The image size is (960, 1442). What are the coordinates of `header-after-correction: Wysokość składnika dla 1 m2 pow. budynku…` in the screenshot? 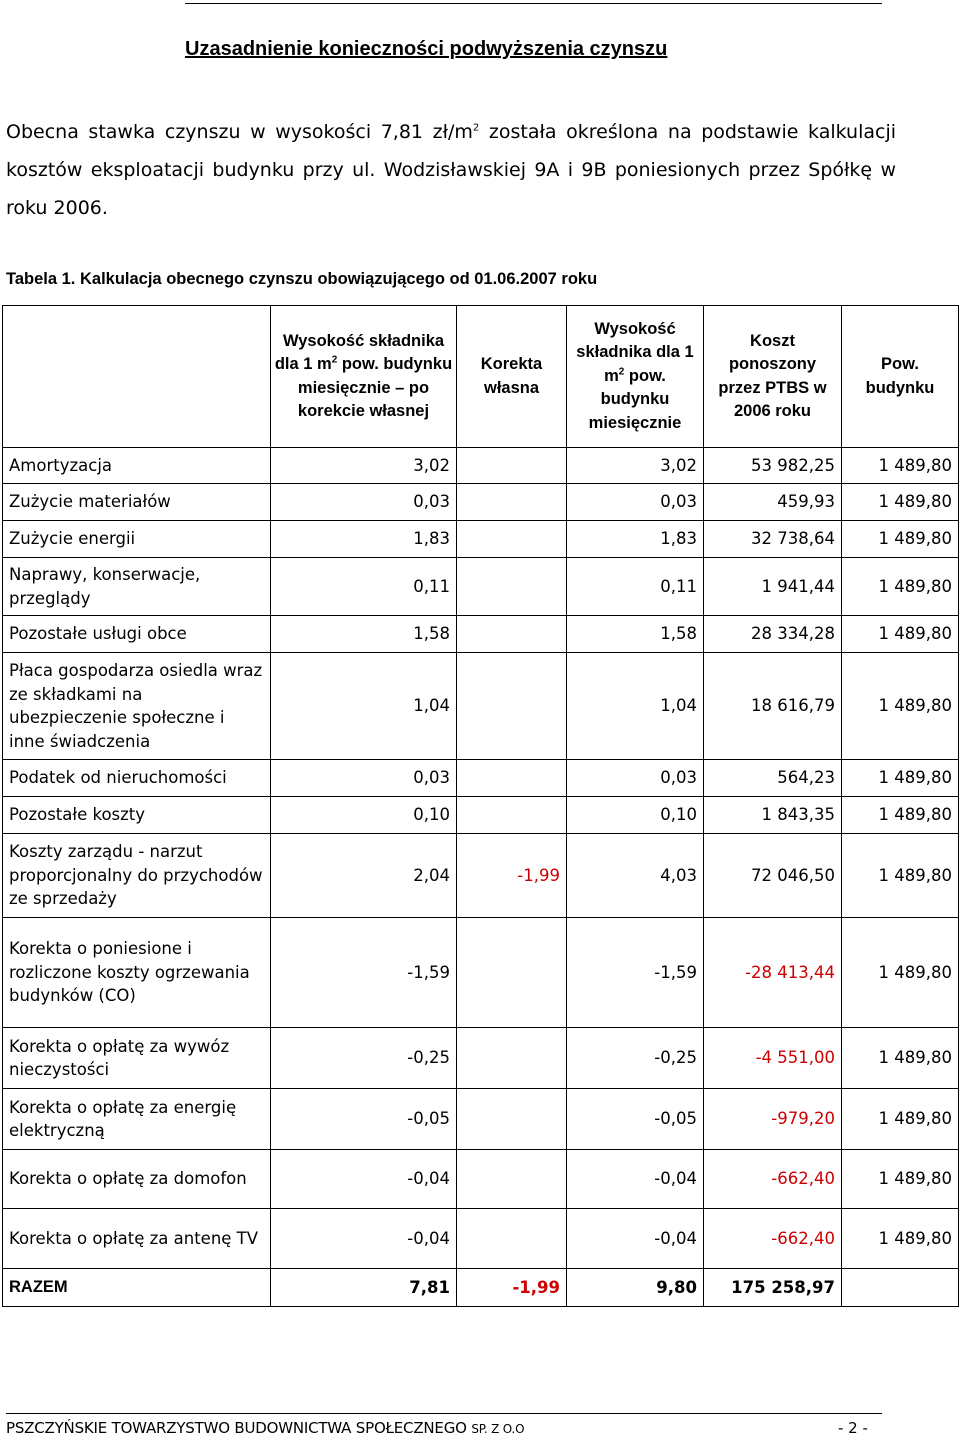 It's located at (363, 376).